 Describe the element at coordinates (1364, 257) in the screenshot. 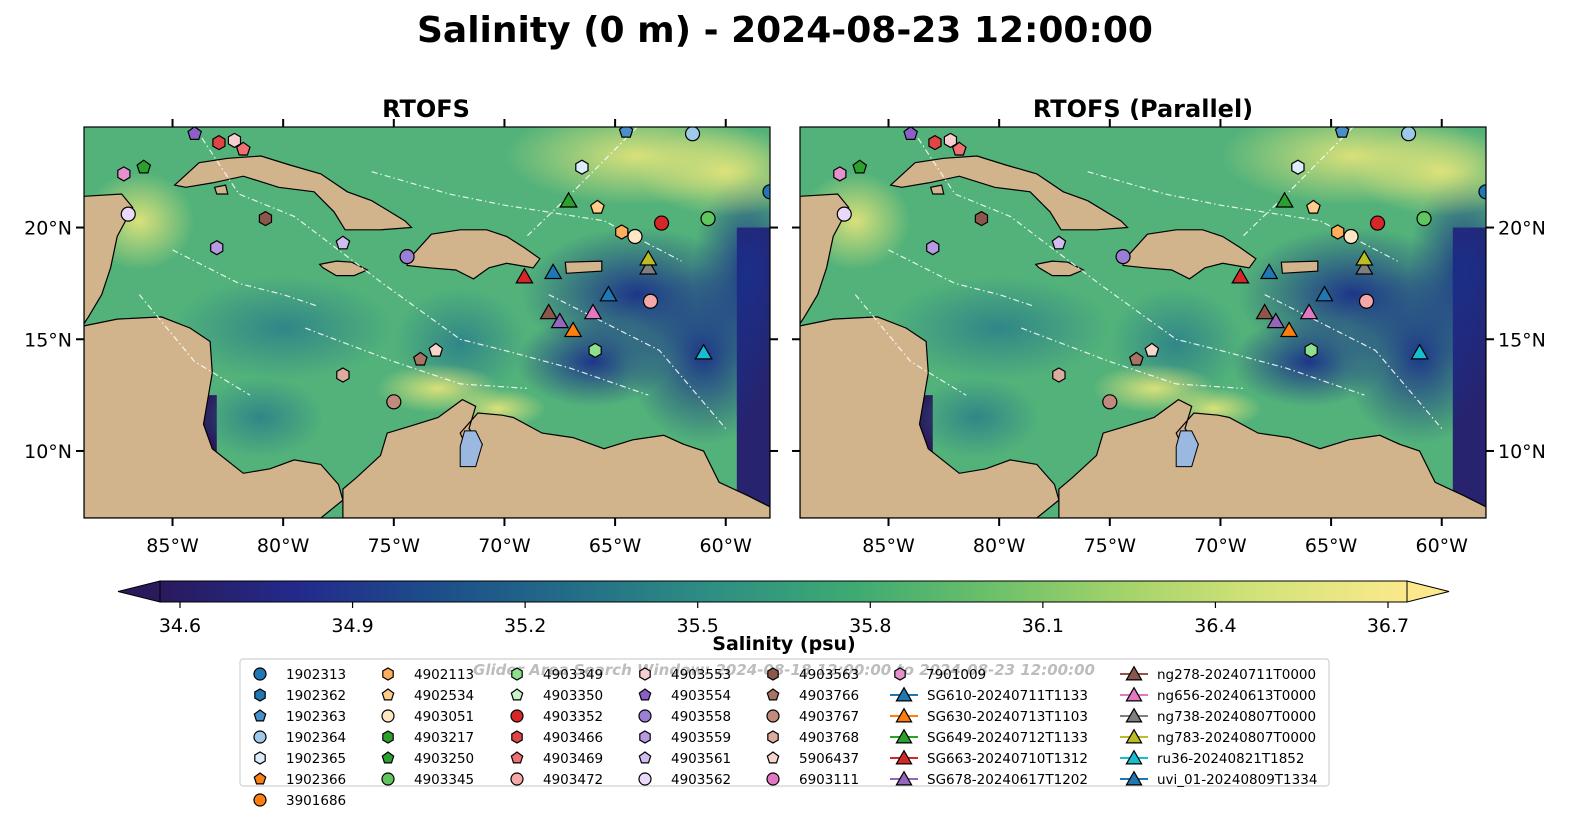

I see `marker-ng783-20240807T0000` at that location.